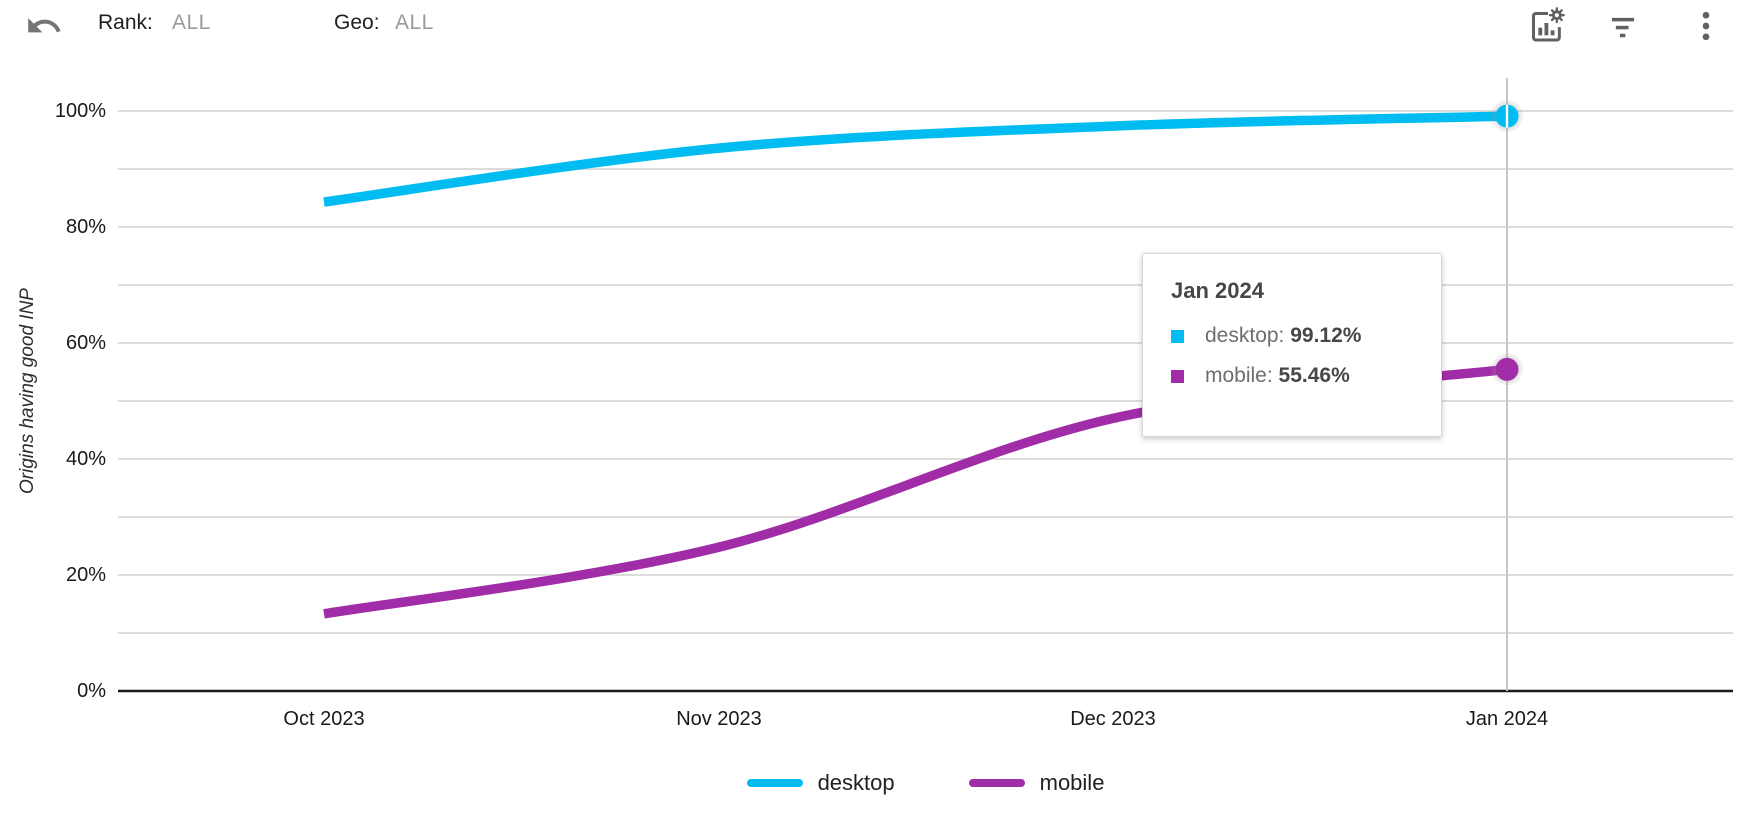 The width and height of the screenshot is (1752, 826). What do you see at coordinates (915, 159) in the screenshot?
I see `desktop-line` at bounding box center [915, 159].